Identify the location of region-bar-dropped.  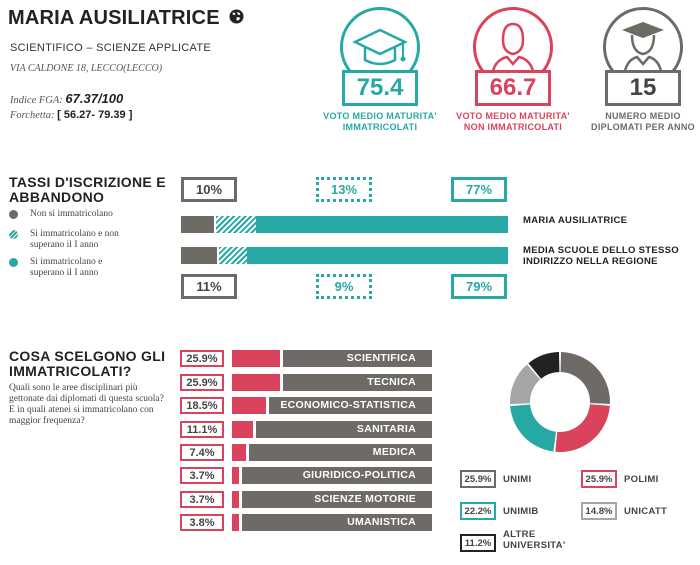
(233, 255).